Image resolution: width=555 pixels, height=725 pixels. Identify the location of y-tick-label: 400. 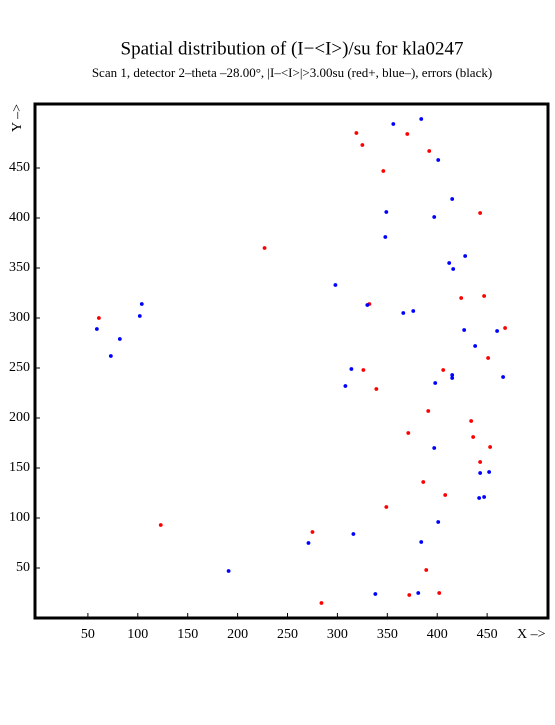
(19, 217).